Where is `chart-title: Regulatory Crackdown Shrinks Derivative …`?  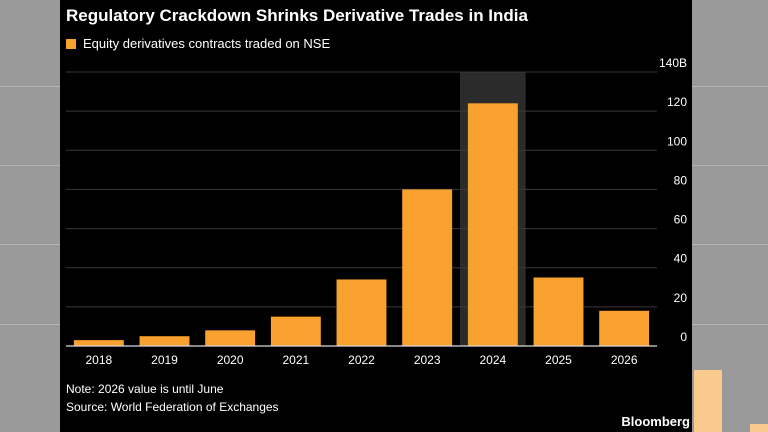
chart-title: Regulatory Crackdown Shrinks Derivative … is located at coordinates (297, 15).